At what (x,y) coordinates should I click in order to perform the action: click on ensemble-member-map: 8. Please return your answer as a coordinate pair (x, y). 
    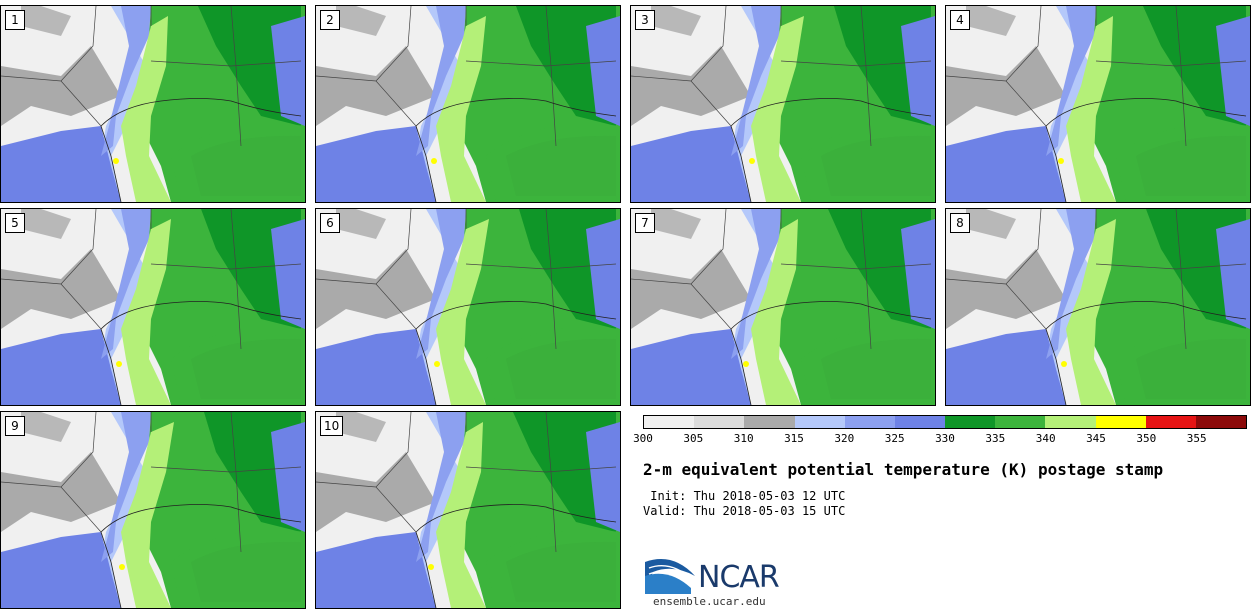
    Looking at the image, I should click on (1098, 307).